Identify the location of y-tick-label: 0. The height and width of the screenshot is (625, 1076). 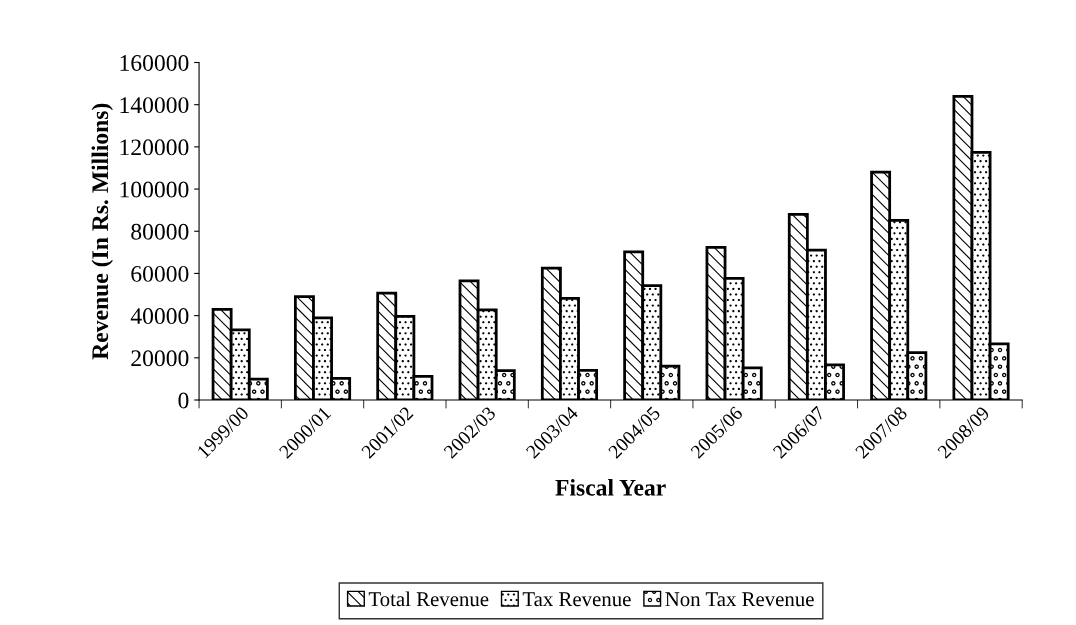
(183, 400).